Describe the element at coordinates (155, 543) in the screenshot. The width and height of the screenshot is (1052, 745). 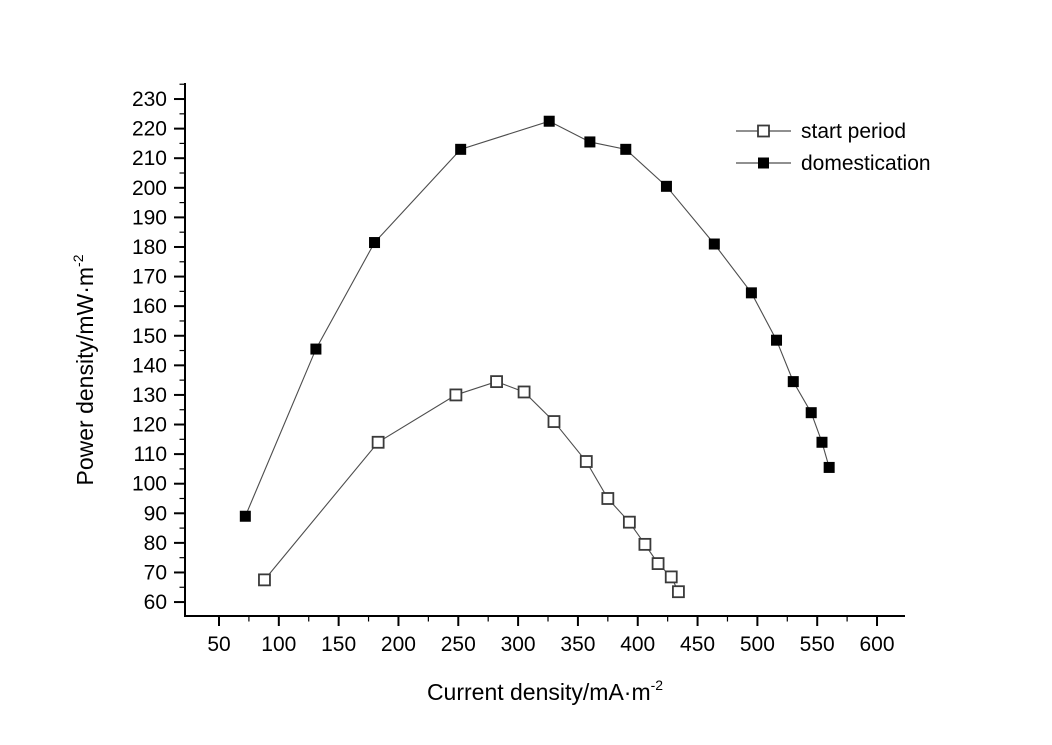
I see `y-tick-label: 80` at that location.